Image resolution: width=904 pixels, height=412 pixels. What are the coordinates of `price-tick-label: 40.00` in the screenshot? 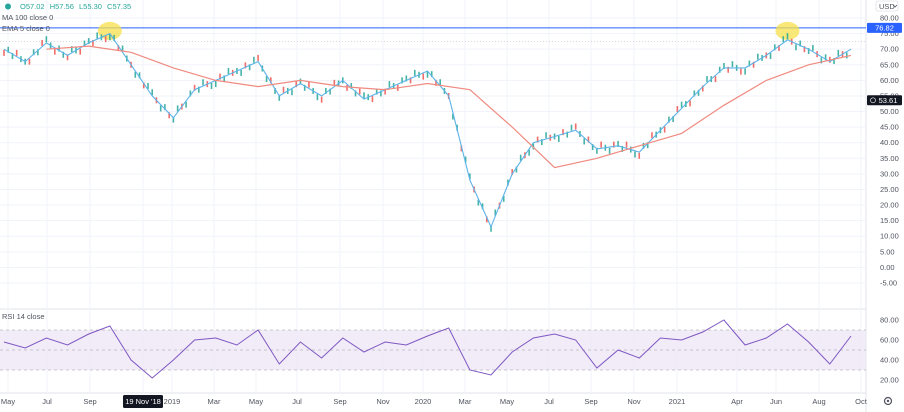 It's located at (889, 142).